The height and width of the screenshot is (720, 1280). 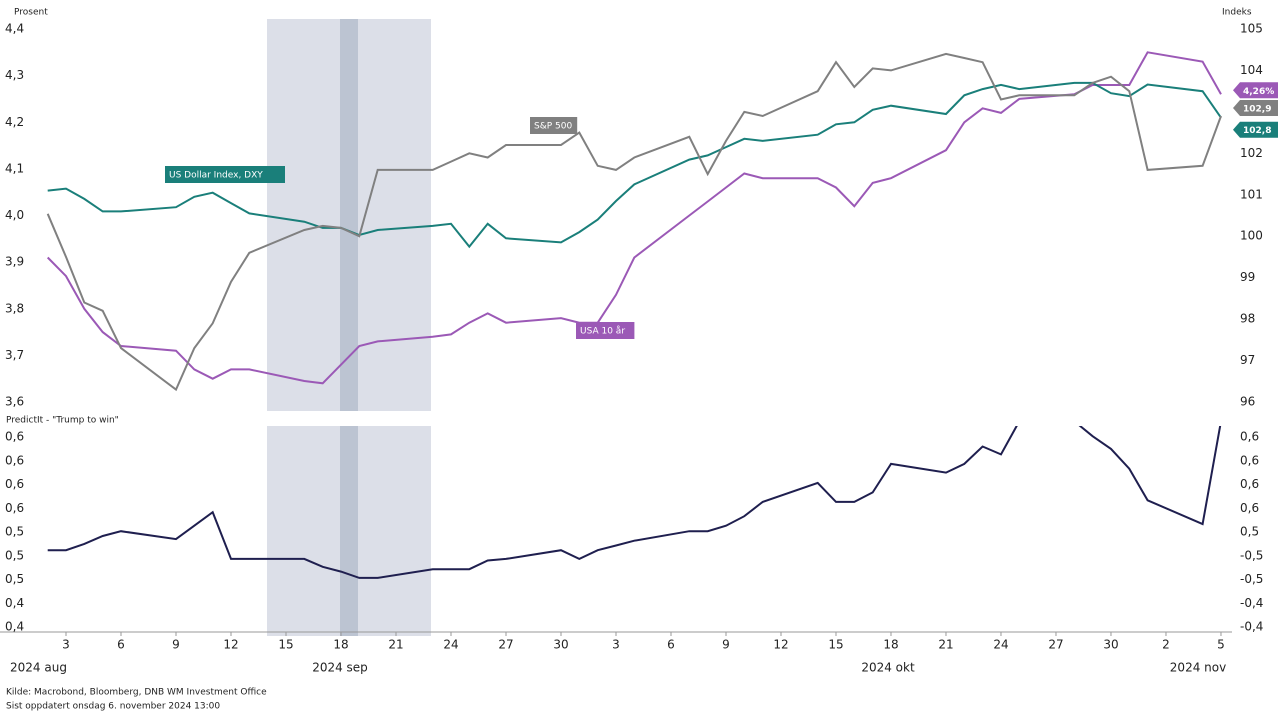 I want to click on end-label: 4,26%, so click(x=1258, y=92).